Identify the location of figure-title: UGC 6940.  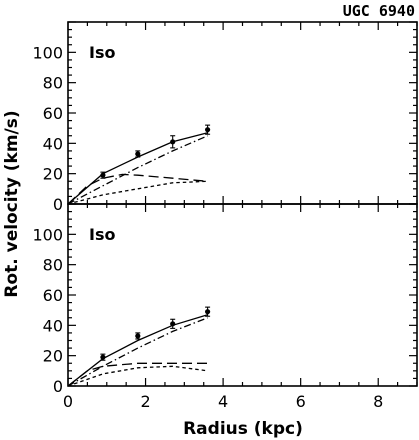
(379, 11).